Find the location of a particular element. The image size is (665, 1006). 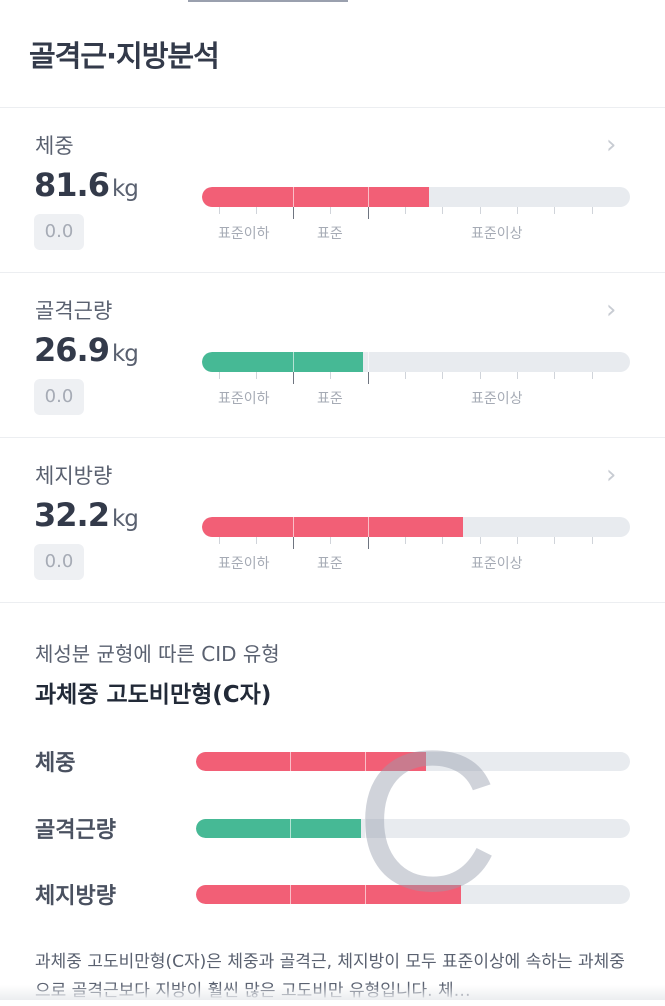

cid-row-label: 체지방량 is located at coordinates (75, 896).